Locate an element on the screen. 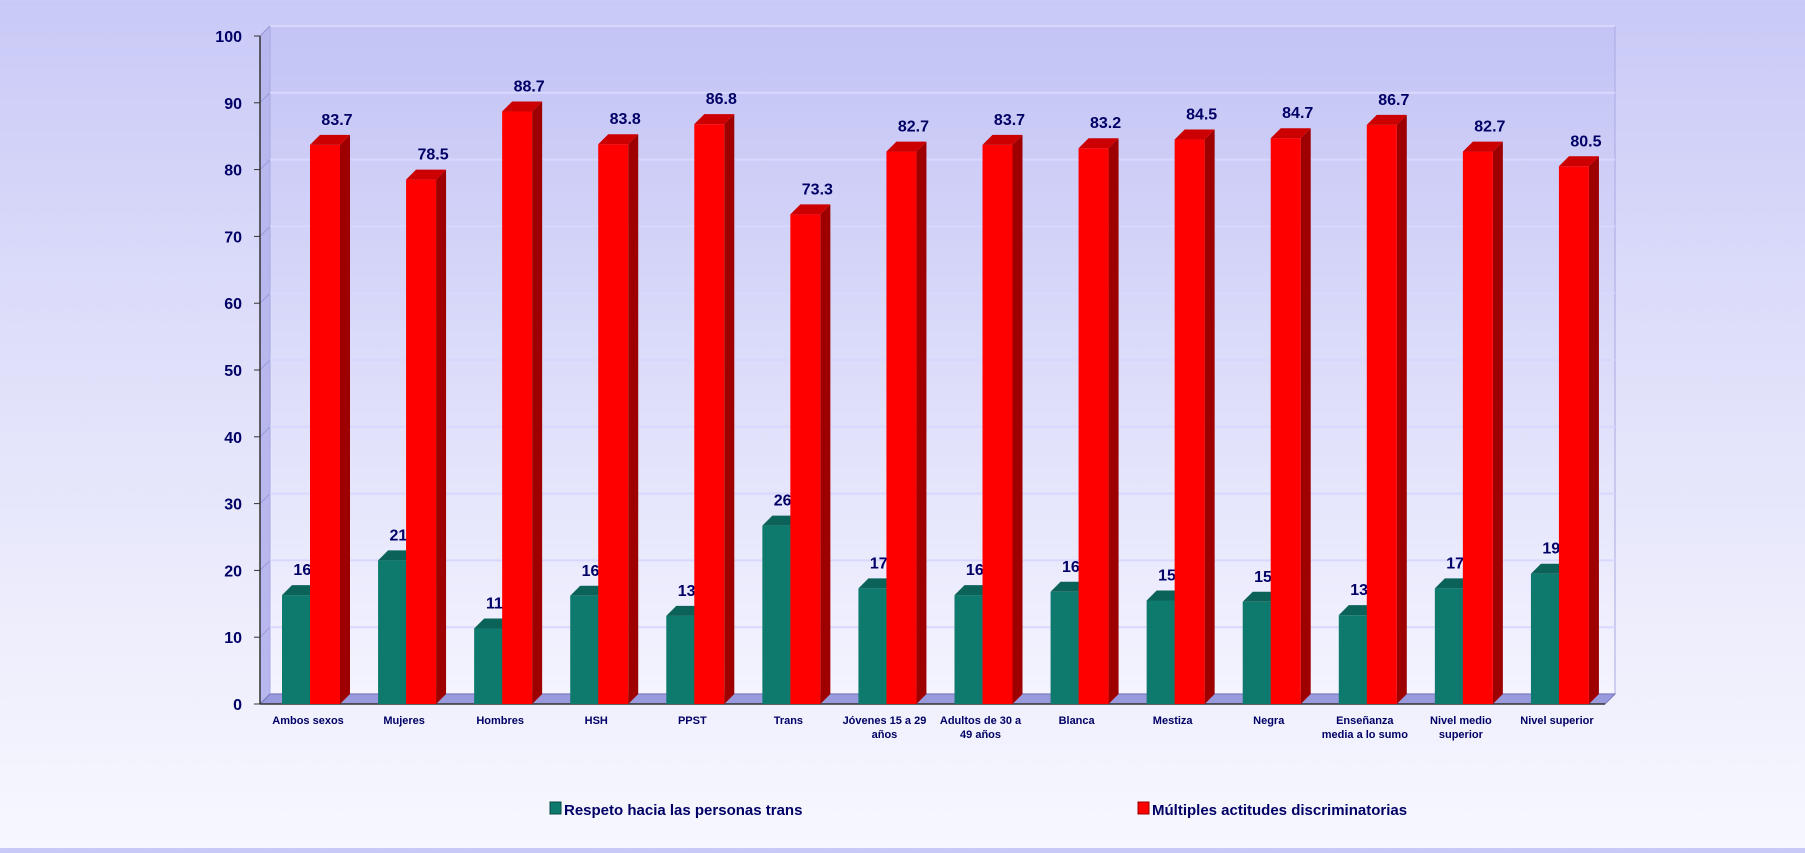  data-label: 84.7 is located at coordinates (1297, 113).